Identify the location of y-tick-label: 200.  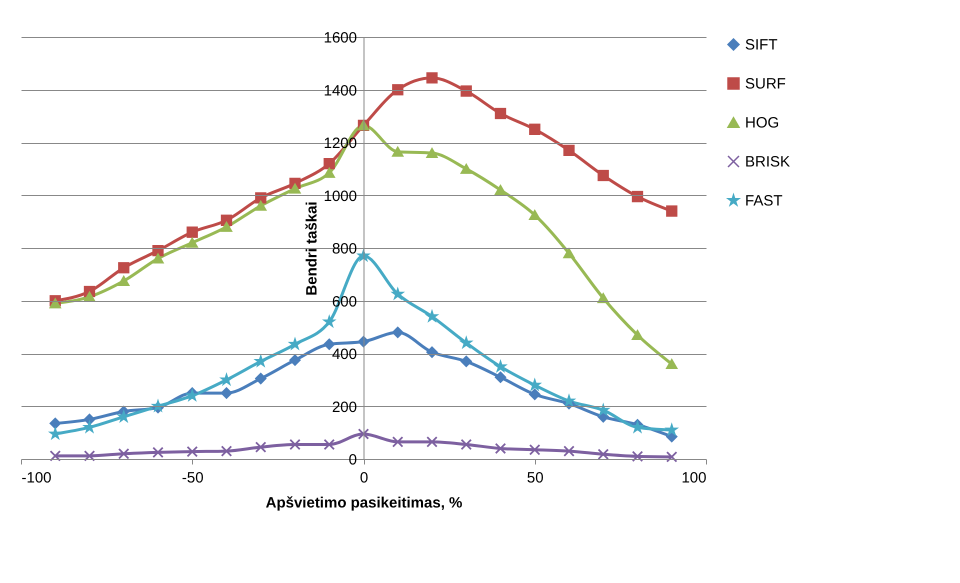
(344, 407).